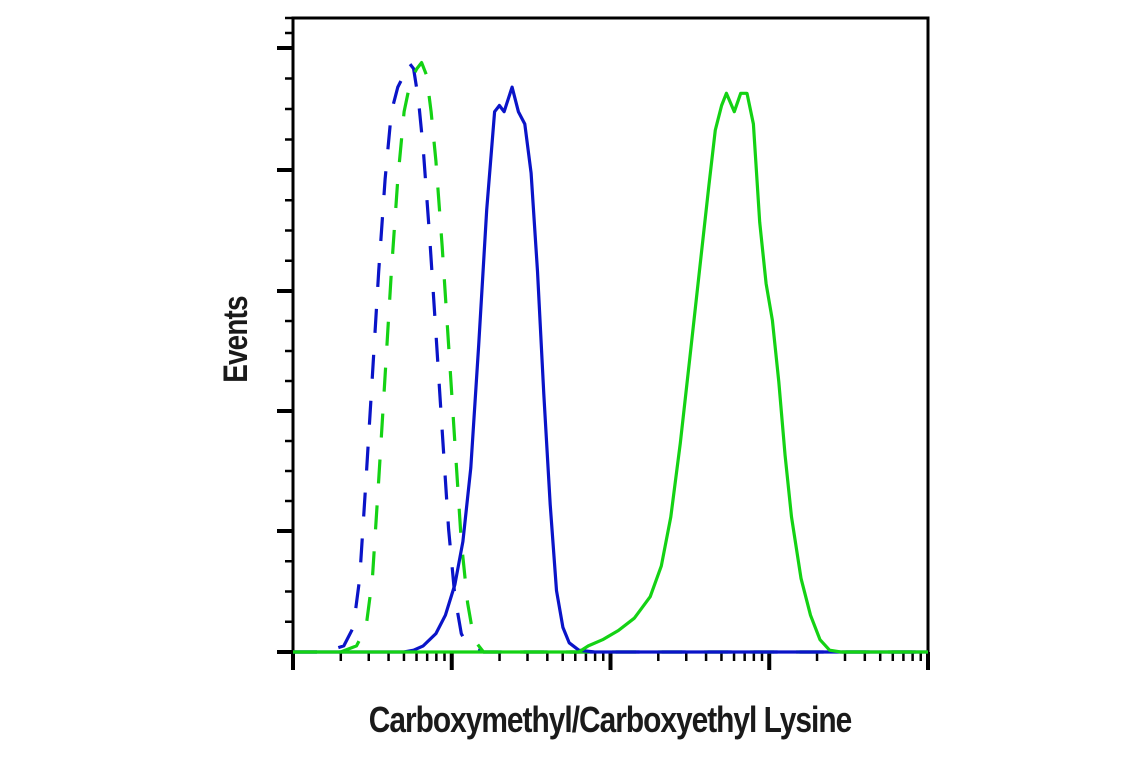  Describe the element at coordinates (610, 719) in the screenshot. I see `x-axis-label: Carboxymethyl/Carboxyethyl Lysine` at that location.